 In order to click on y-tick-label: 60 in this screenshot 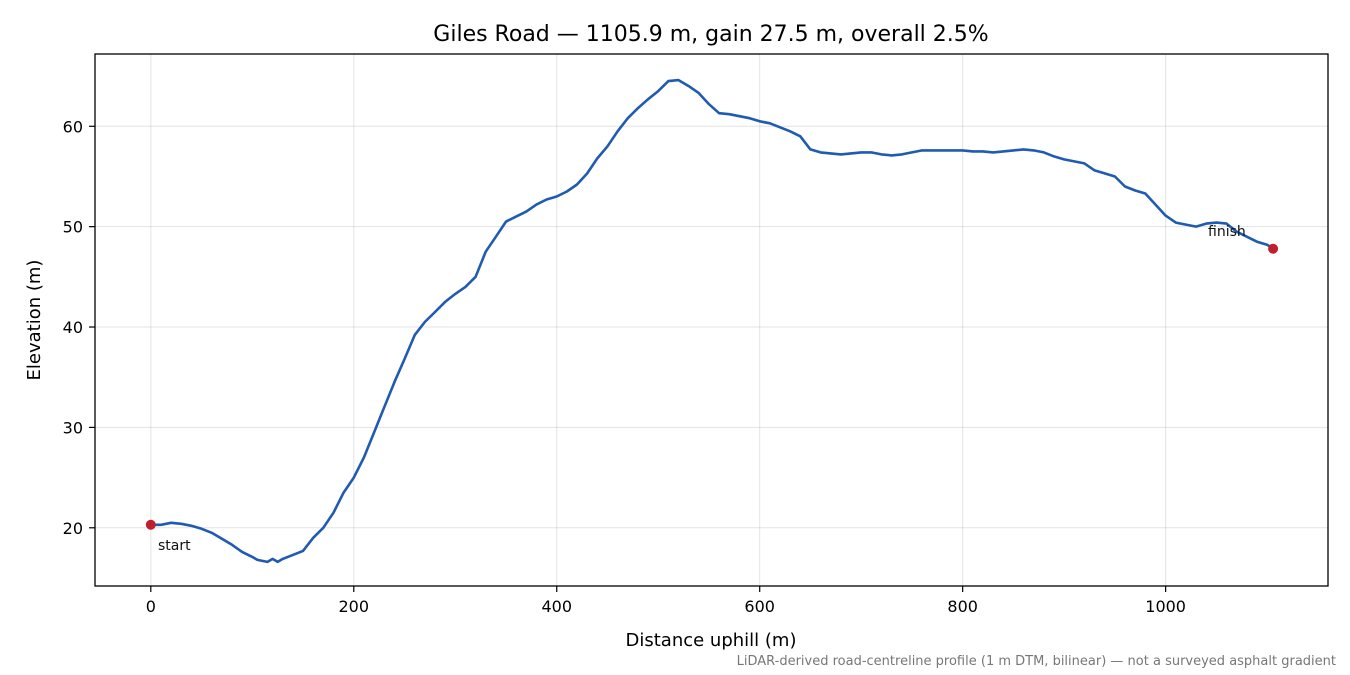, I will do `click(73, 126)`.